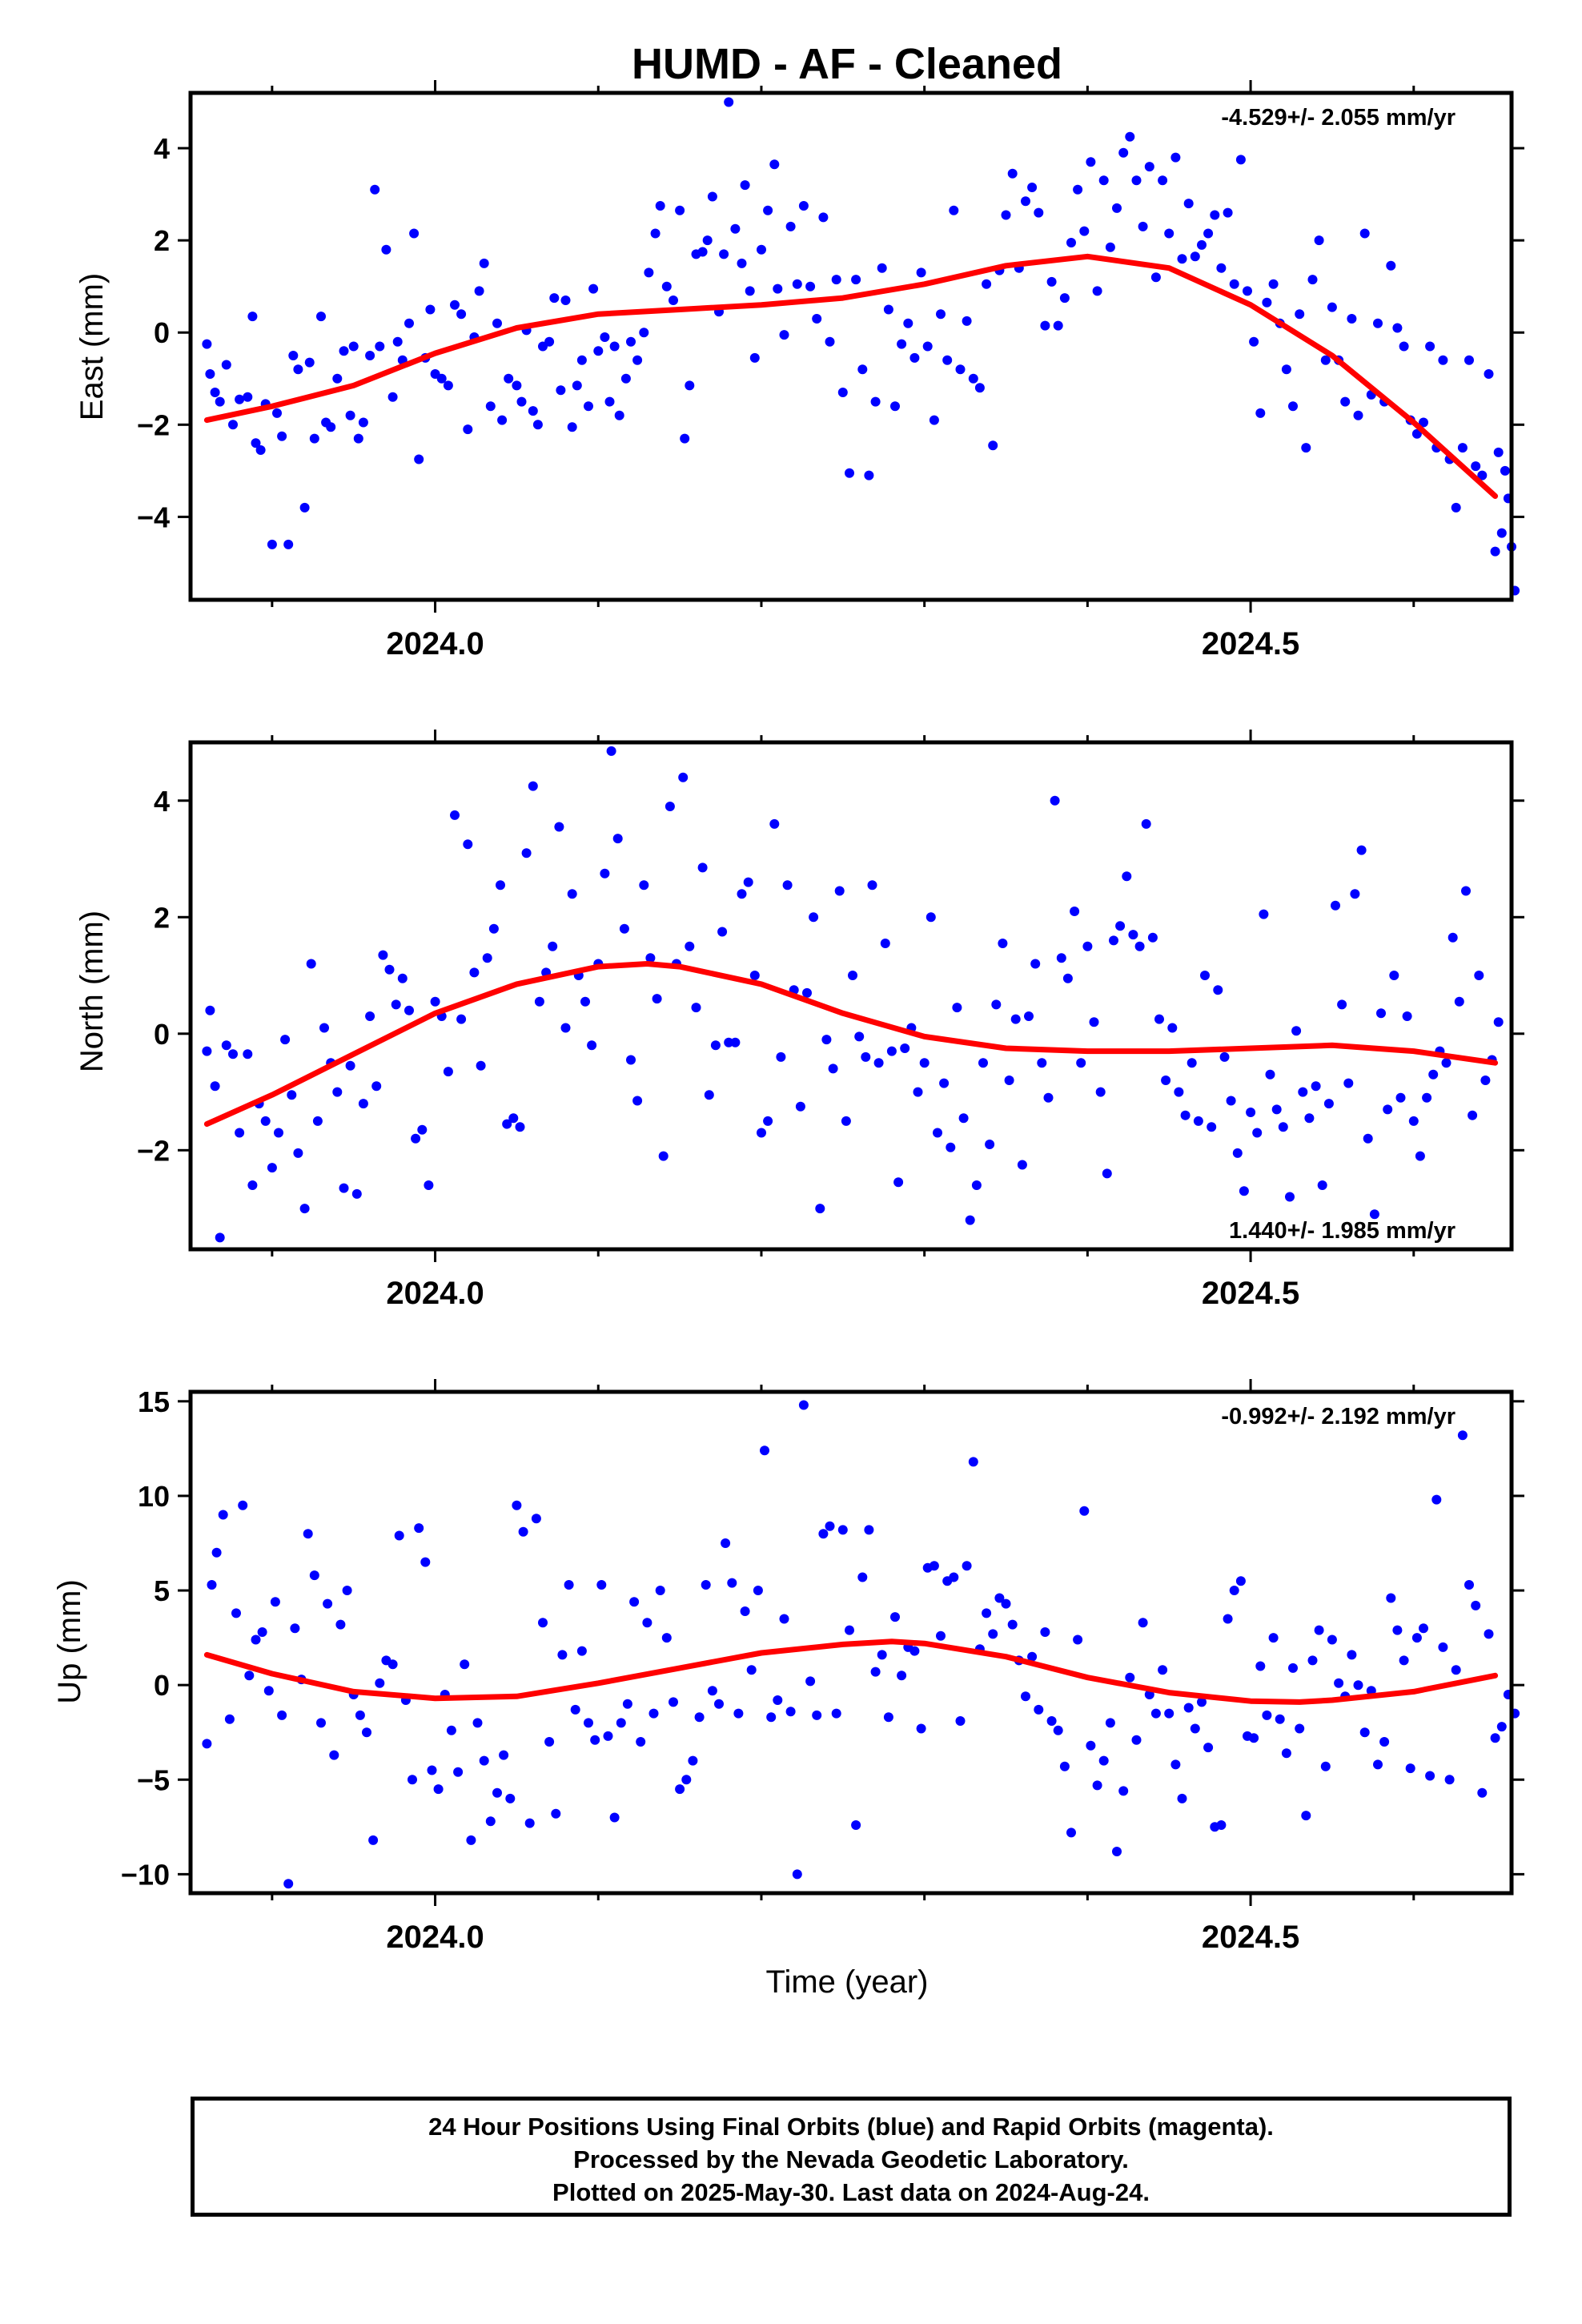 This screenshot has width=1582, height=2324. What do you see at coordinates (154, 517) in the screenshot?
I see `east-y-tick-label: −4` at bounding box center [154, 517].